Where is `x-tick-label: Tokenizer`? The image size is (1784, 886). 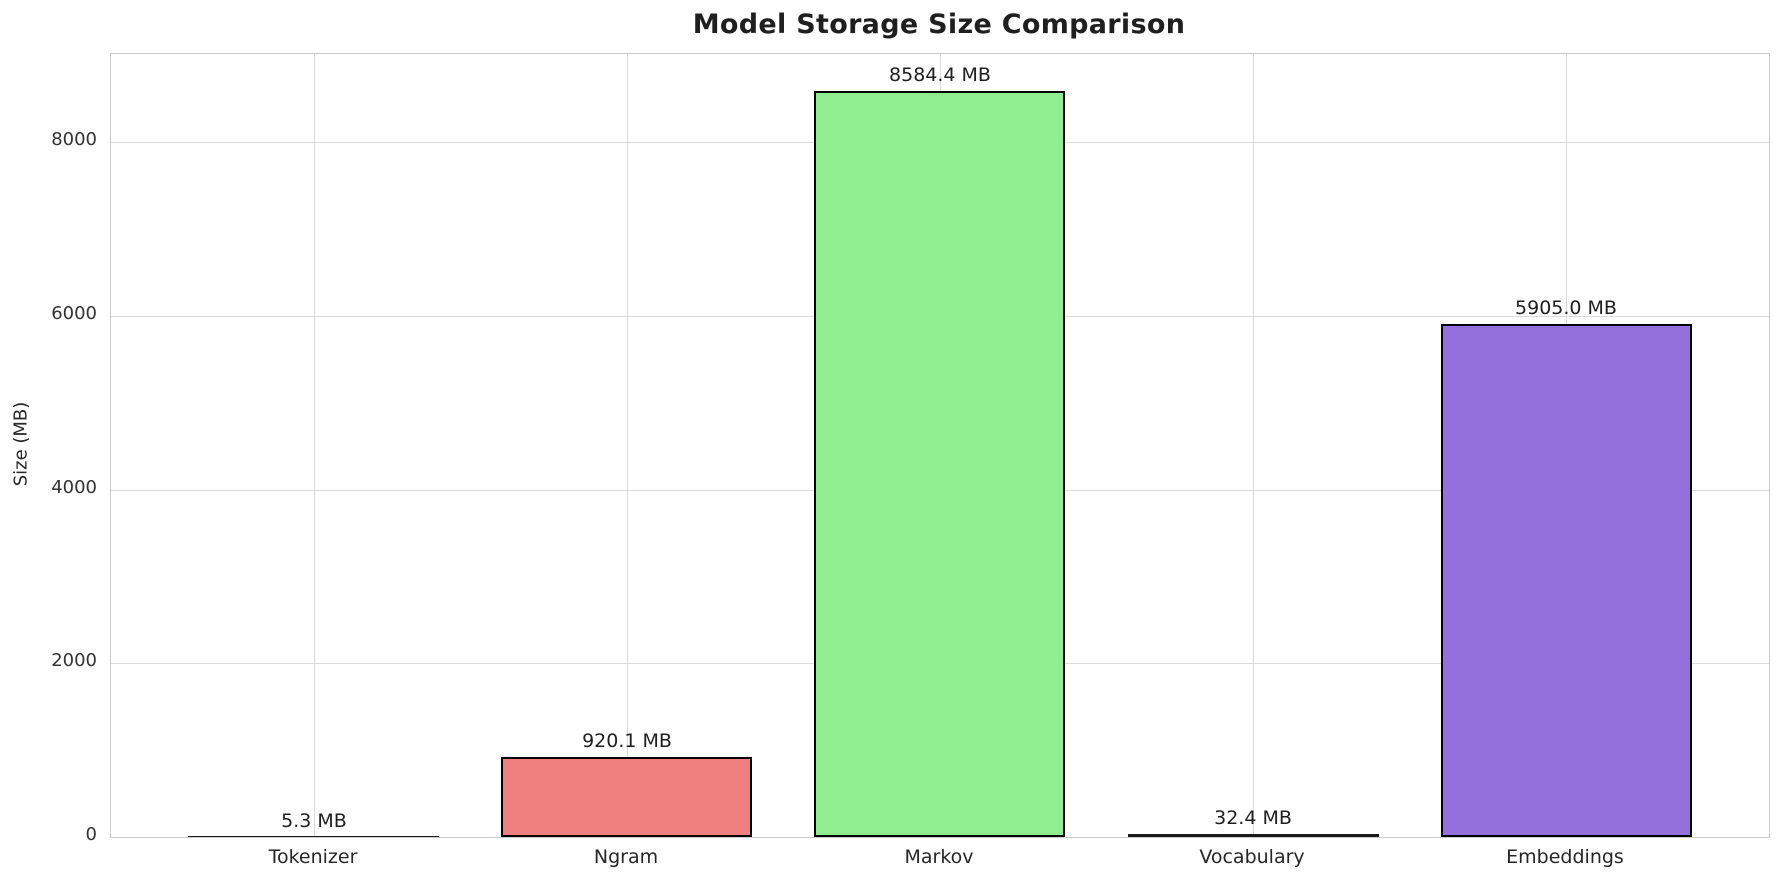 x-tick-label: Tokenizer is located at coordinates (313, 857).